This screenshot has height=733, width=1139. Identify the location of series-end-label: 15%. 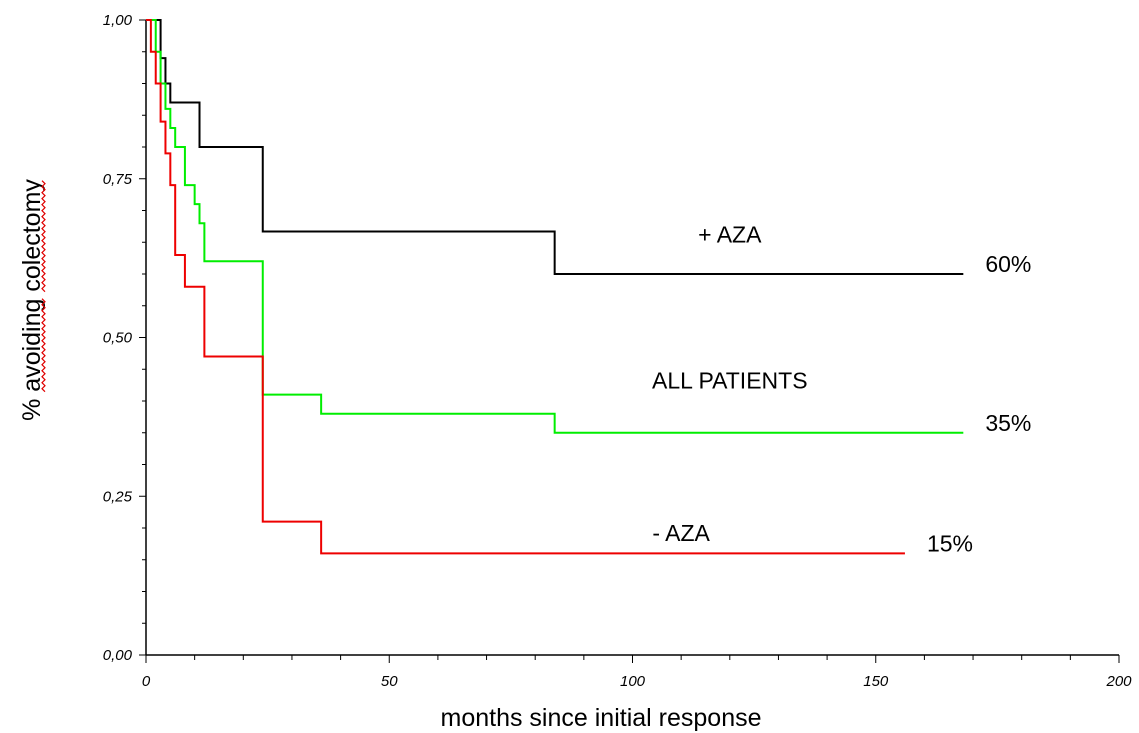
(950, 543).